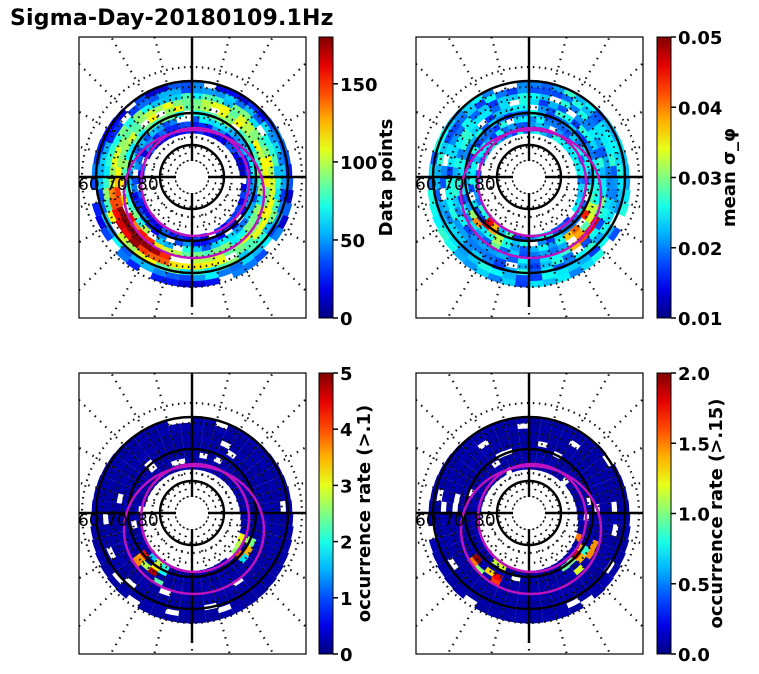 The image size is (759, 674). I want to click on latitude-label: 60, so click(426, 185).